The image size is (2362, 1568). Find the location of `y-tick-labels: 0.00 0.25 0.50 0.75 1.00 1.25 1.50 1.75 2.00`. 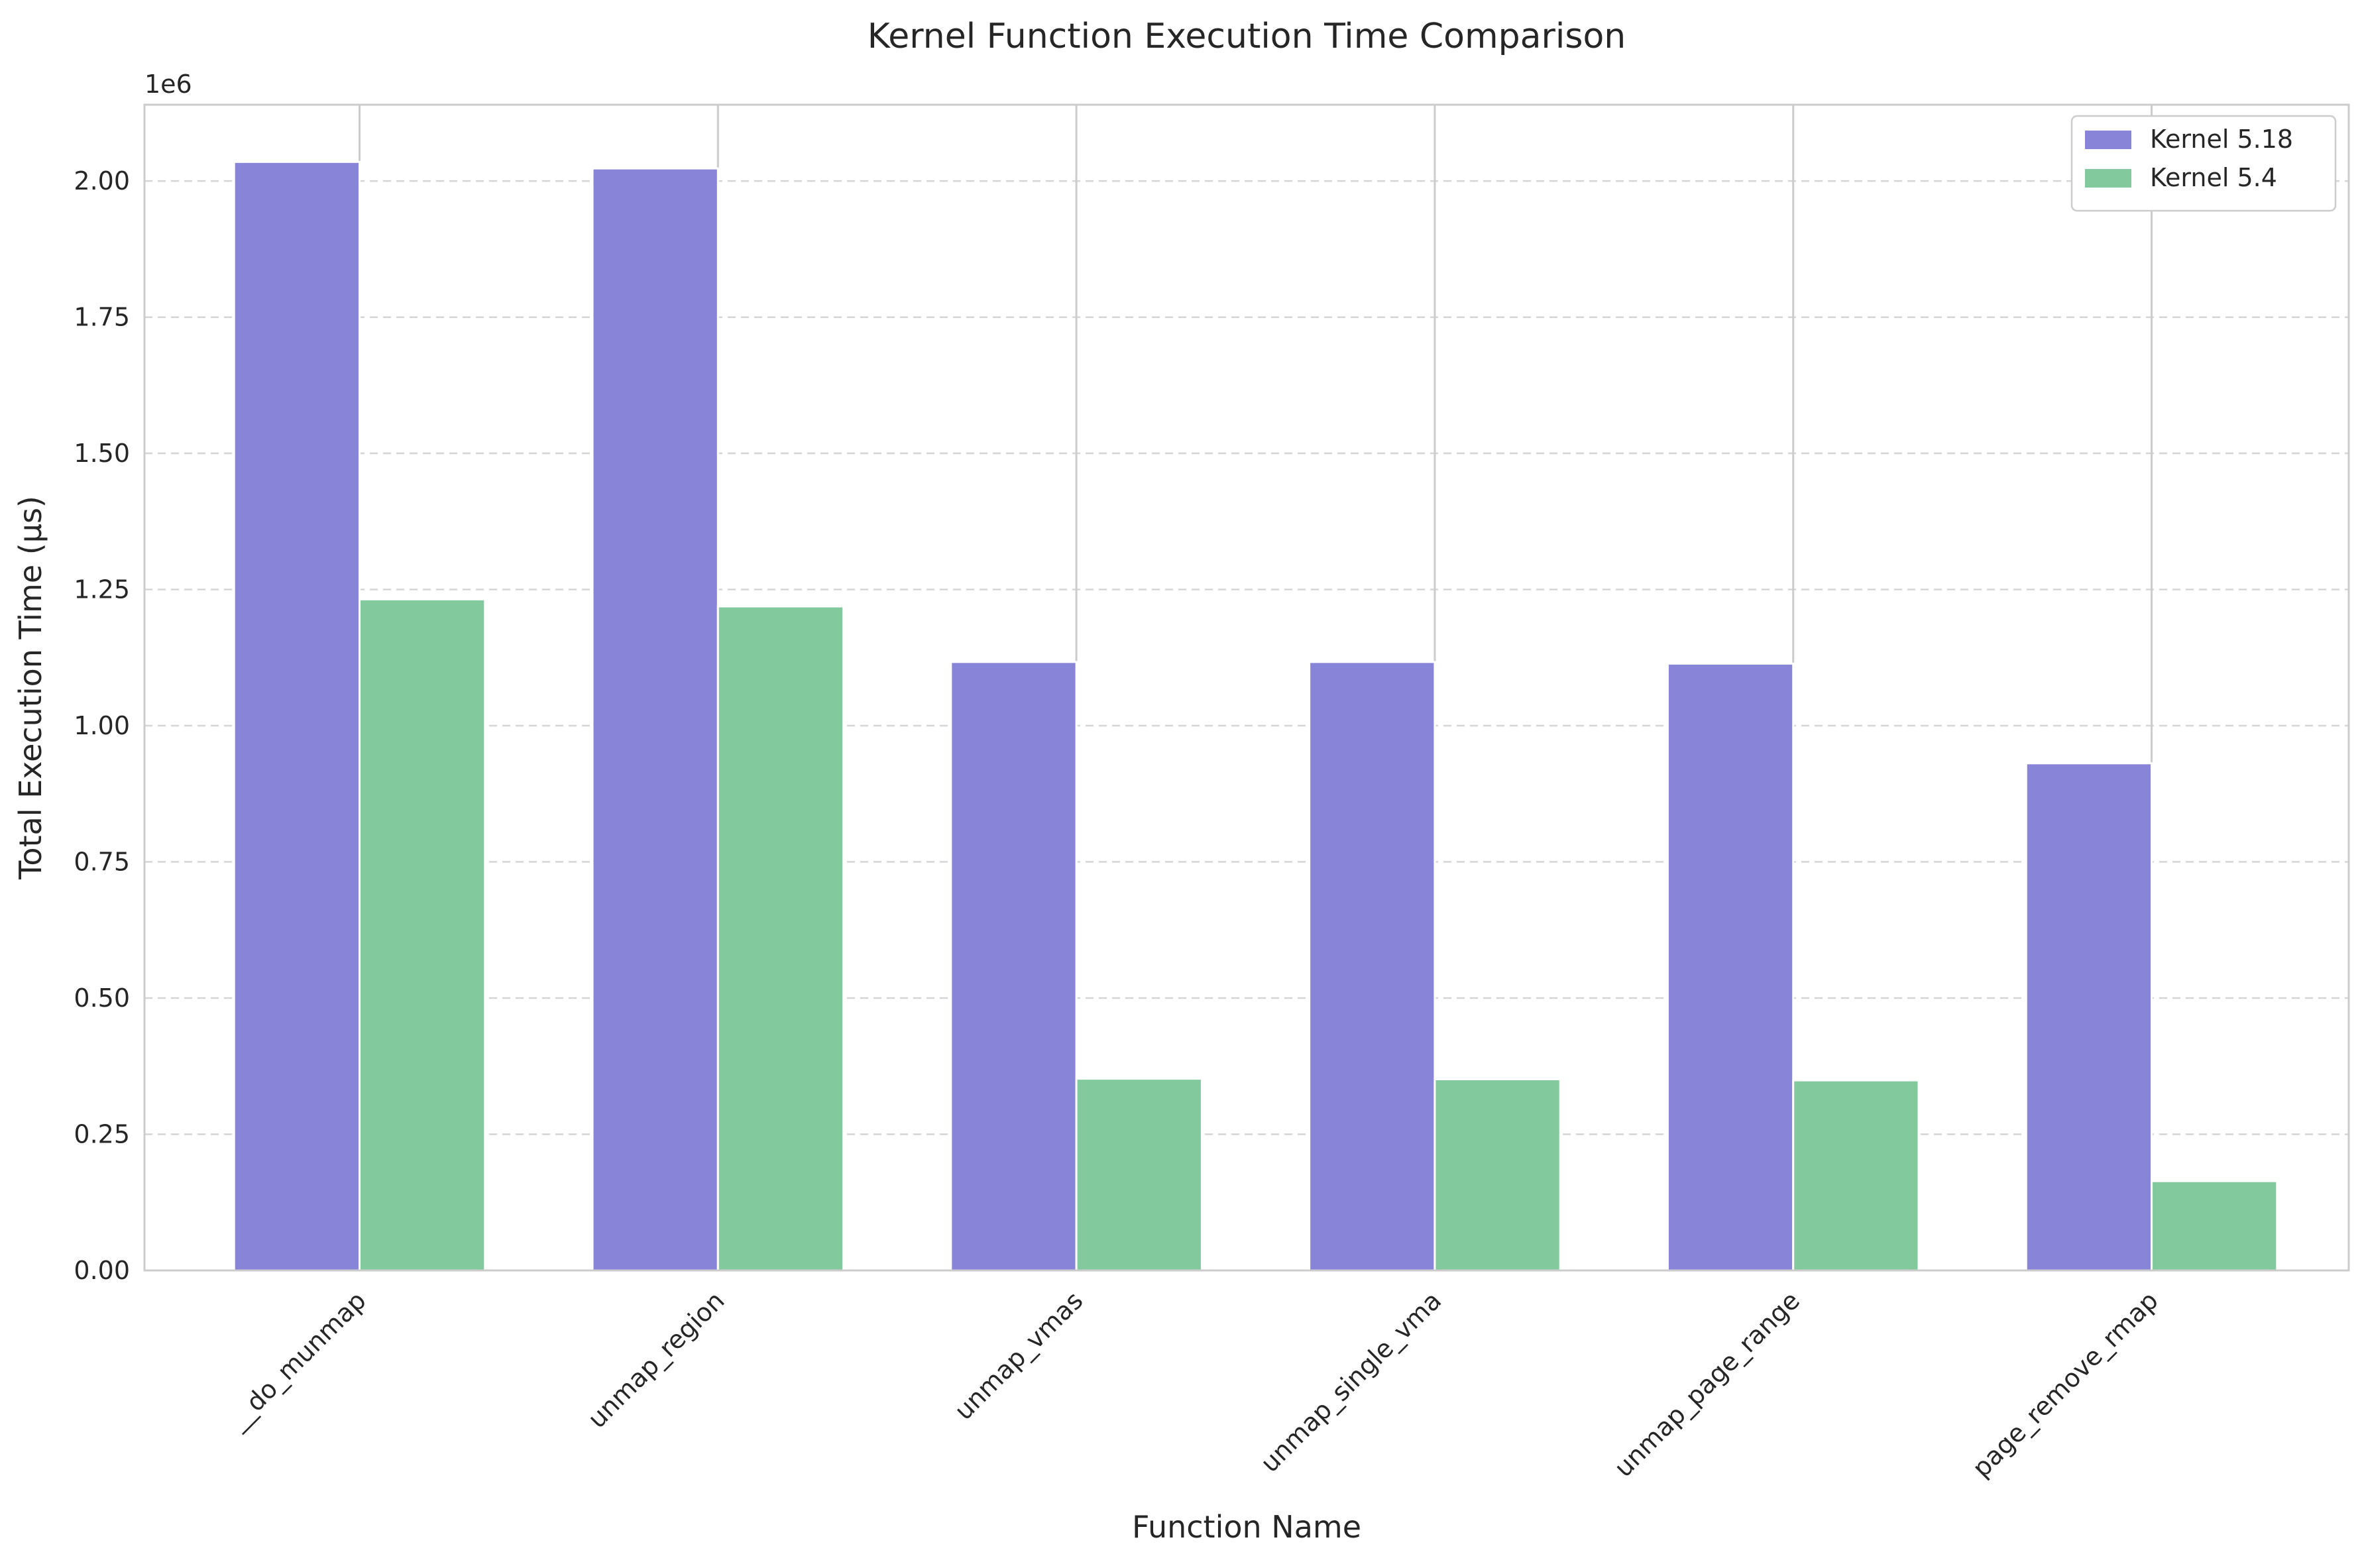

y-tick-labels: 0.00 0.25 0.50 0.75 1.00 1.25 1.50 1.75 2.00 is located at coordinates (102, 725).